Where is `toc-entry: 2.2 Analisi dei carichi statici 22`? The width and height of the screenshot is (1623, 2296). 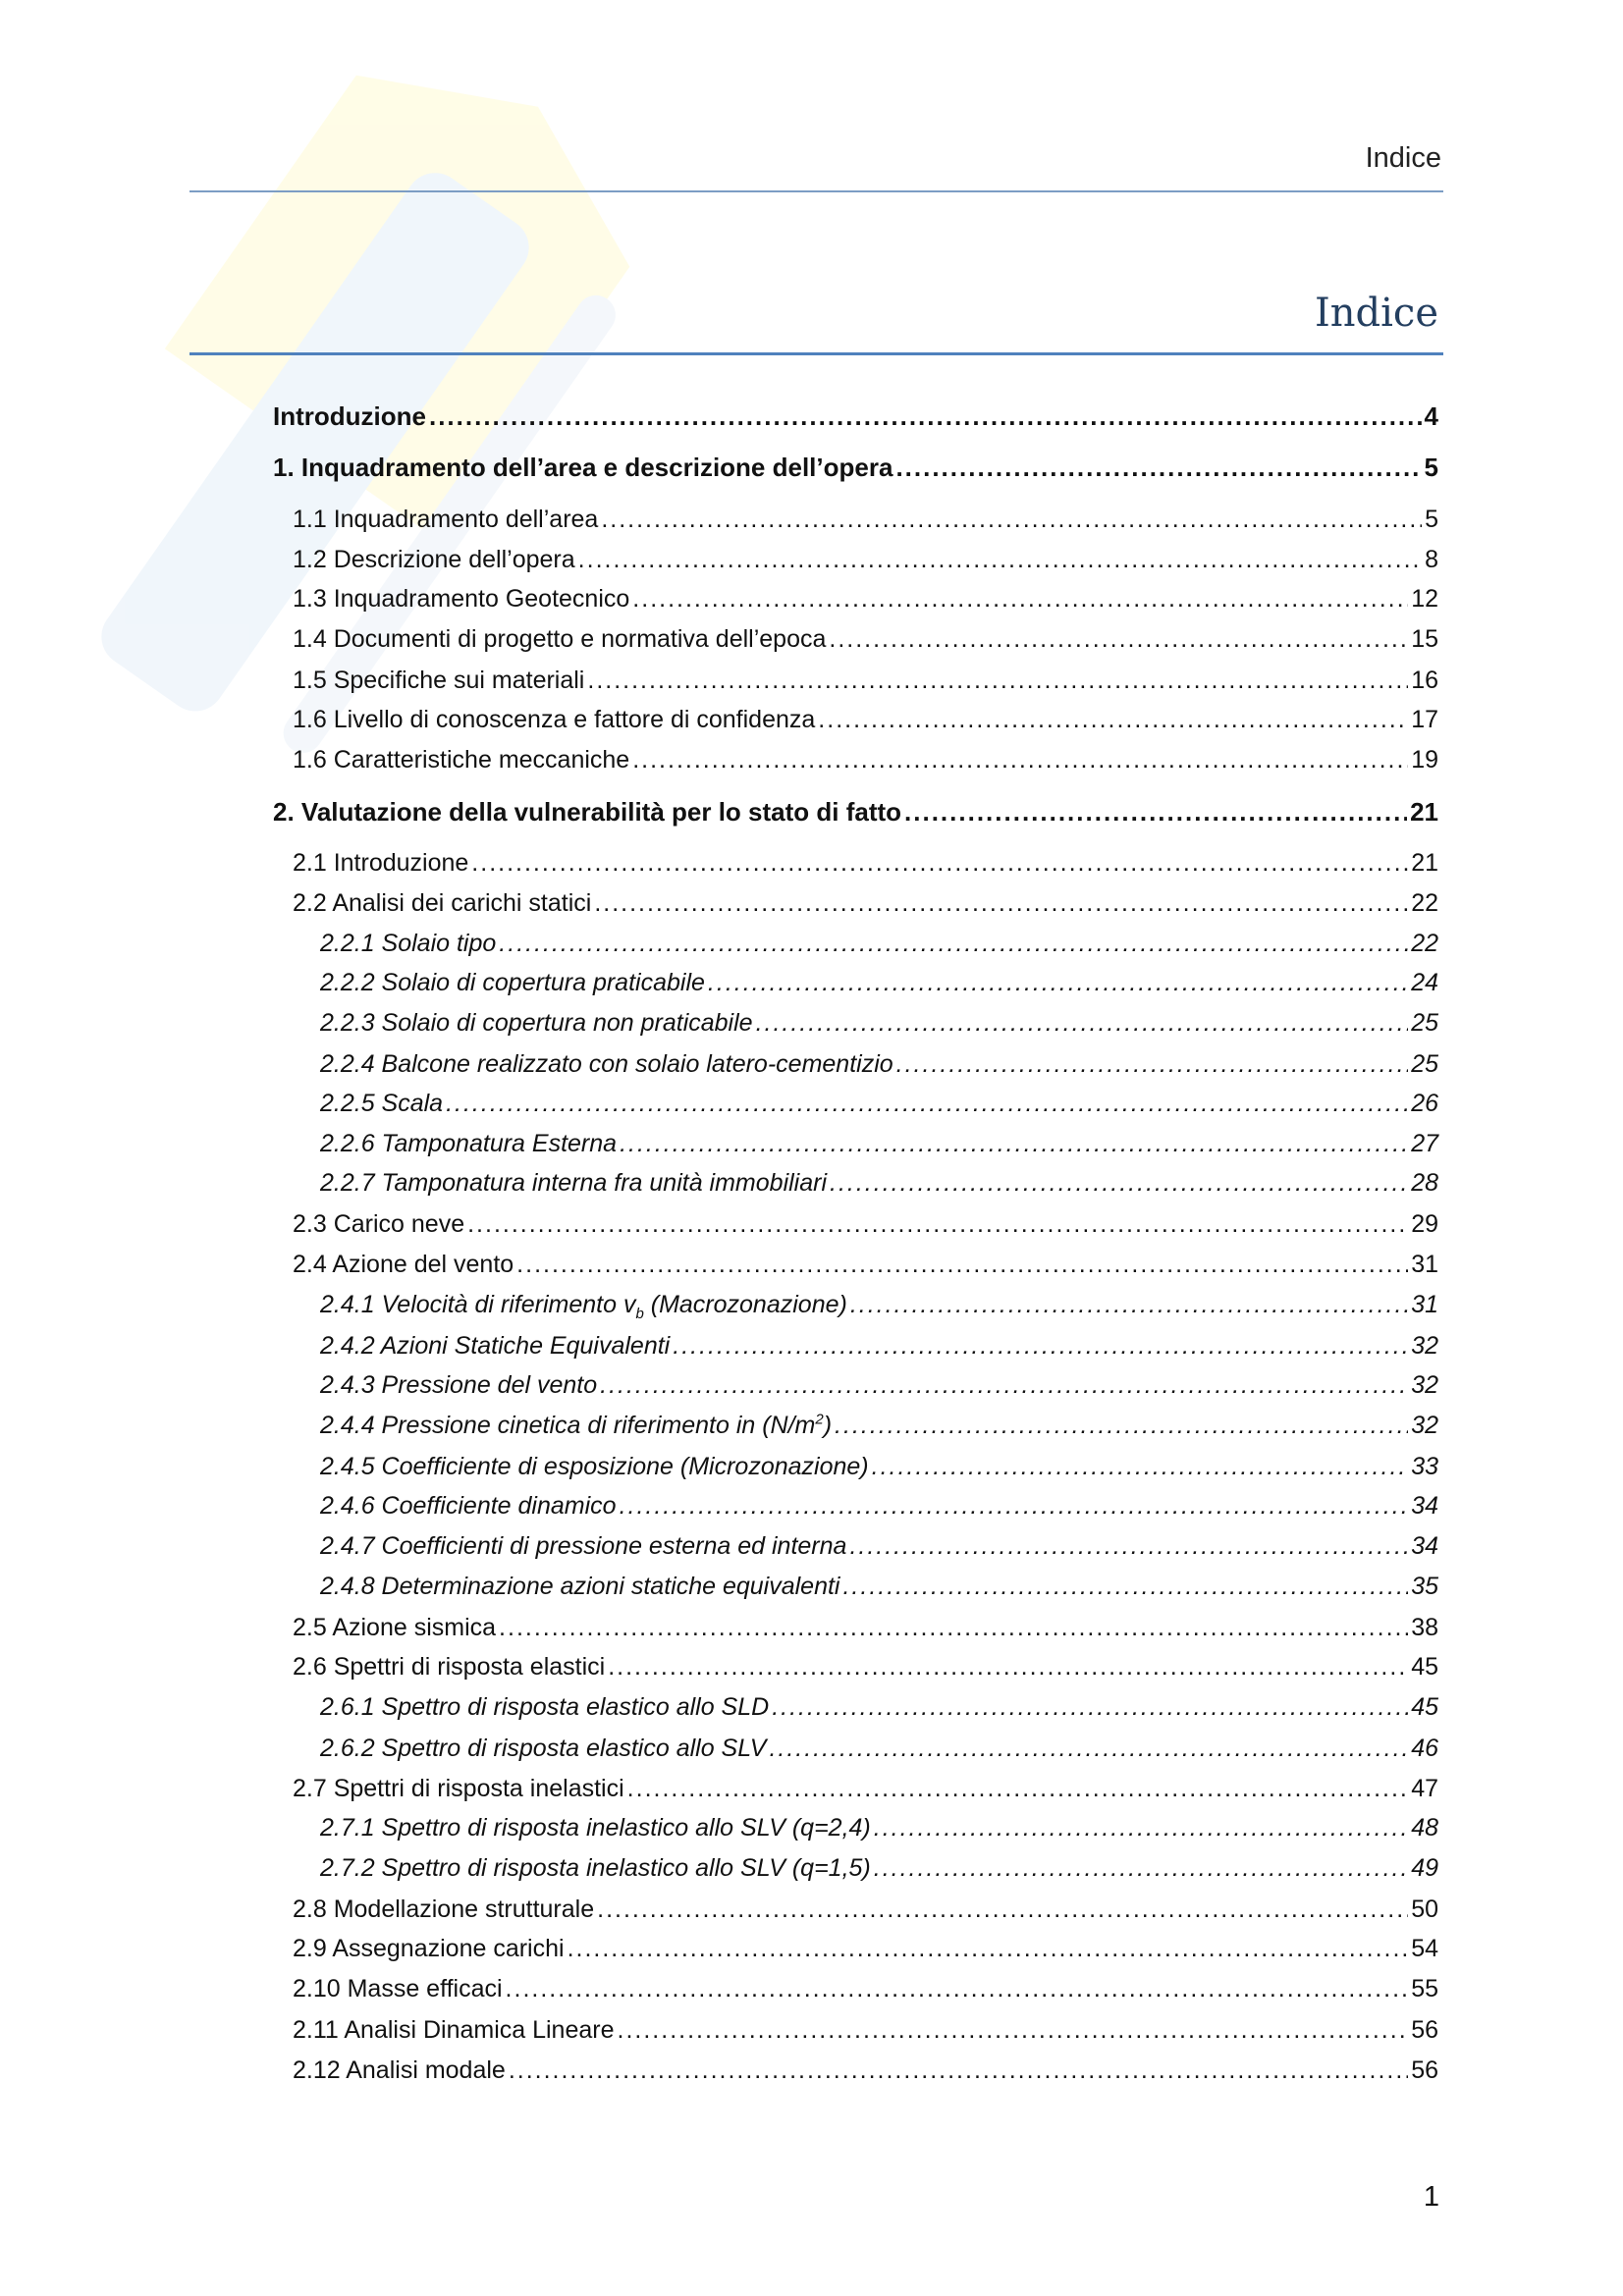 toc-entry: 2.2 Analisi dei carichi statici 22 is located at coordinates (865, 903).